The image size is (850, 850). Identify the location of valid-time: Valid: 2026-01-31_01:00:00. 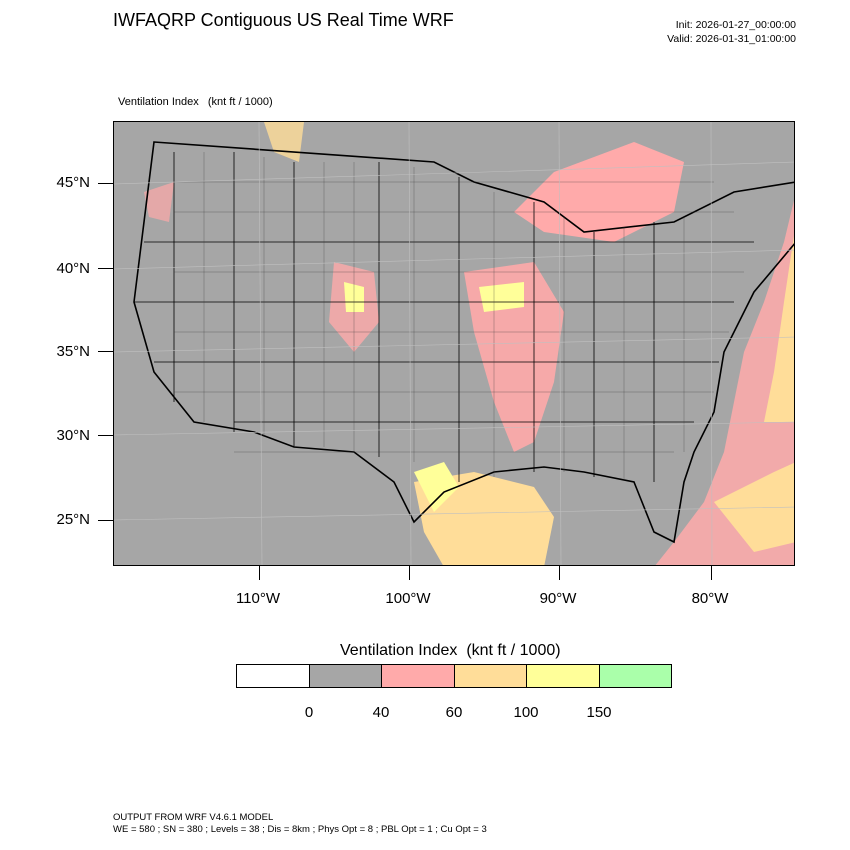
(731, 39).